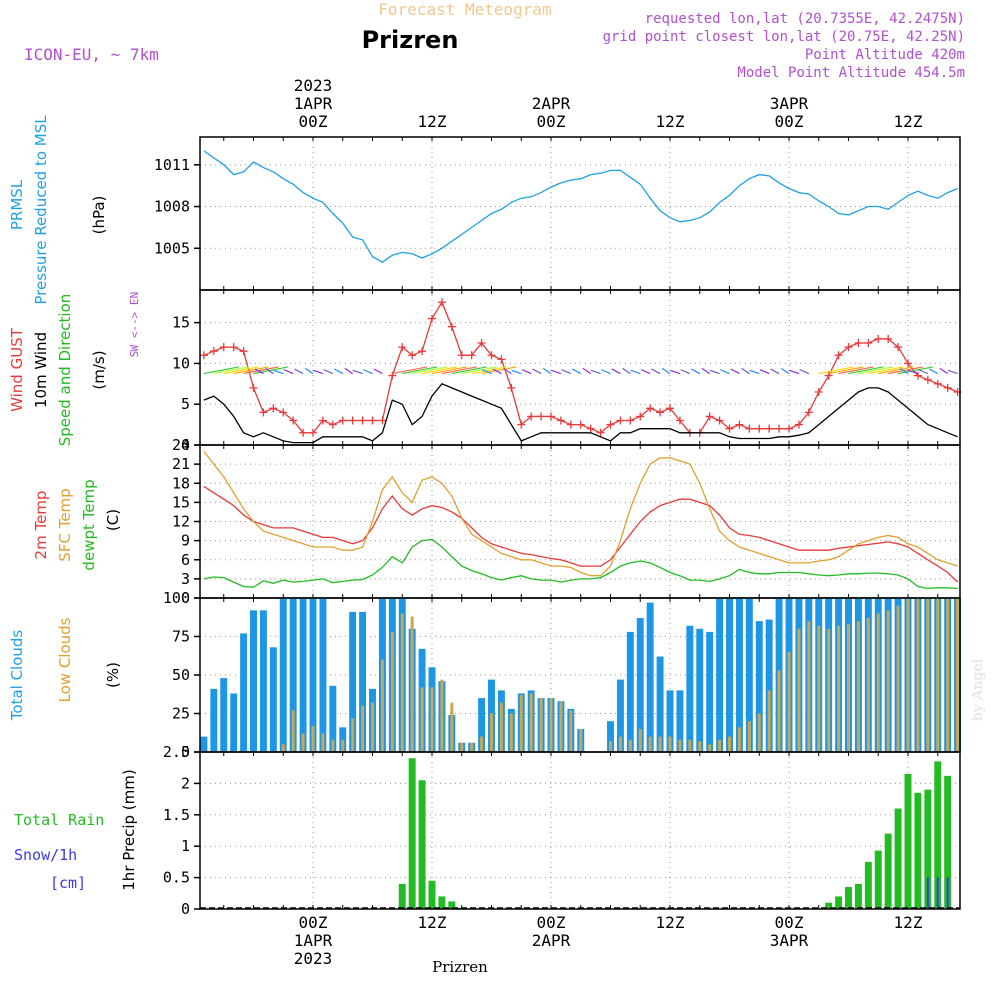 This screenshot has width=1000, height=1004. I want to click on wind-10m-label: 10m Wind, so click(41, 370).